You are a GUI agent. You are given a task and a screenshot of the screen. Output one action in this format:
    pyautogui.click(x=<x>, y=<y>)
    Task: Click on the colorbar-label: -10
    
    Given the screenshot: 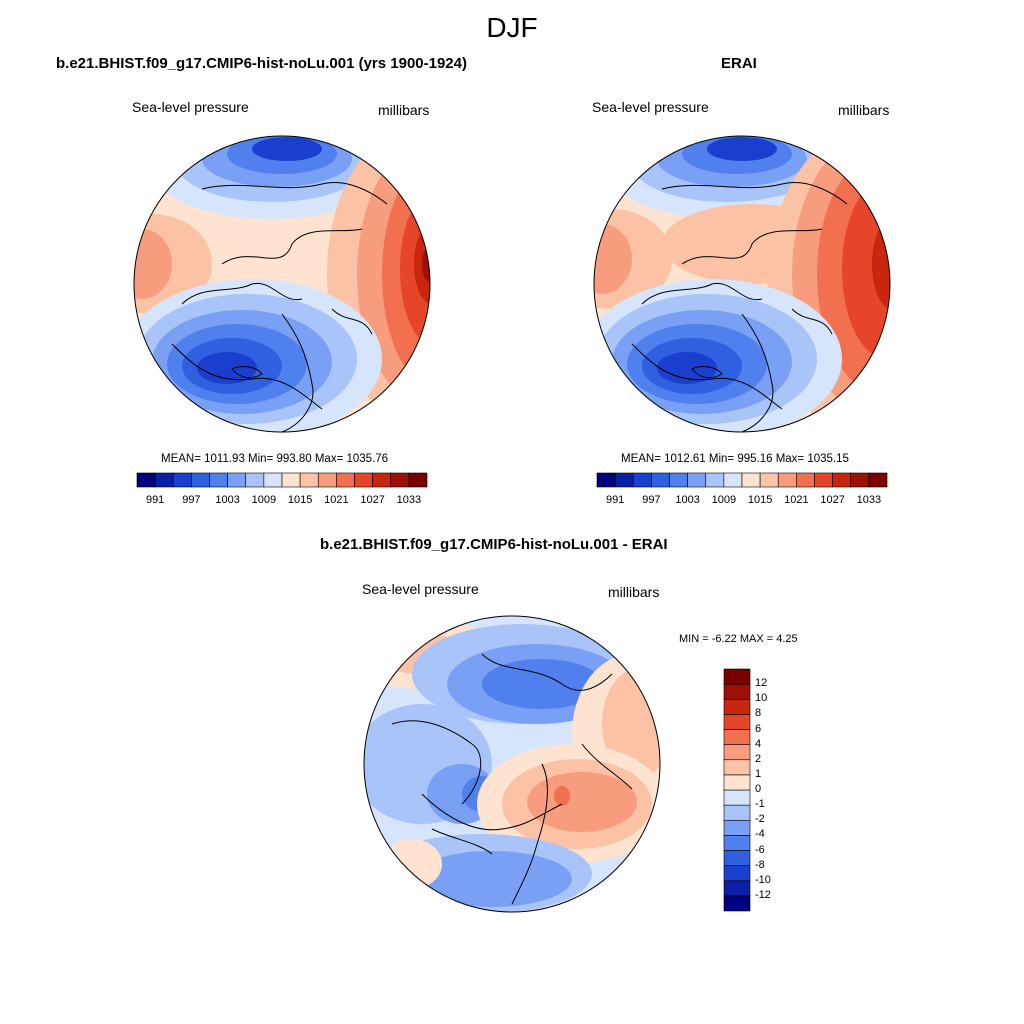 What is the action you would take?
    pyautogui.click(x=763, y=879)
    